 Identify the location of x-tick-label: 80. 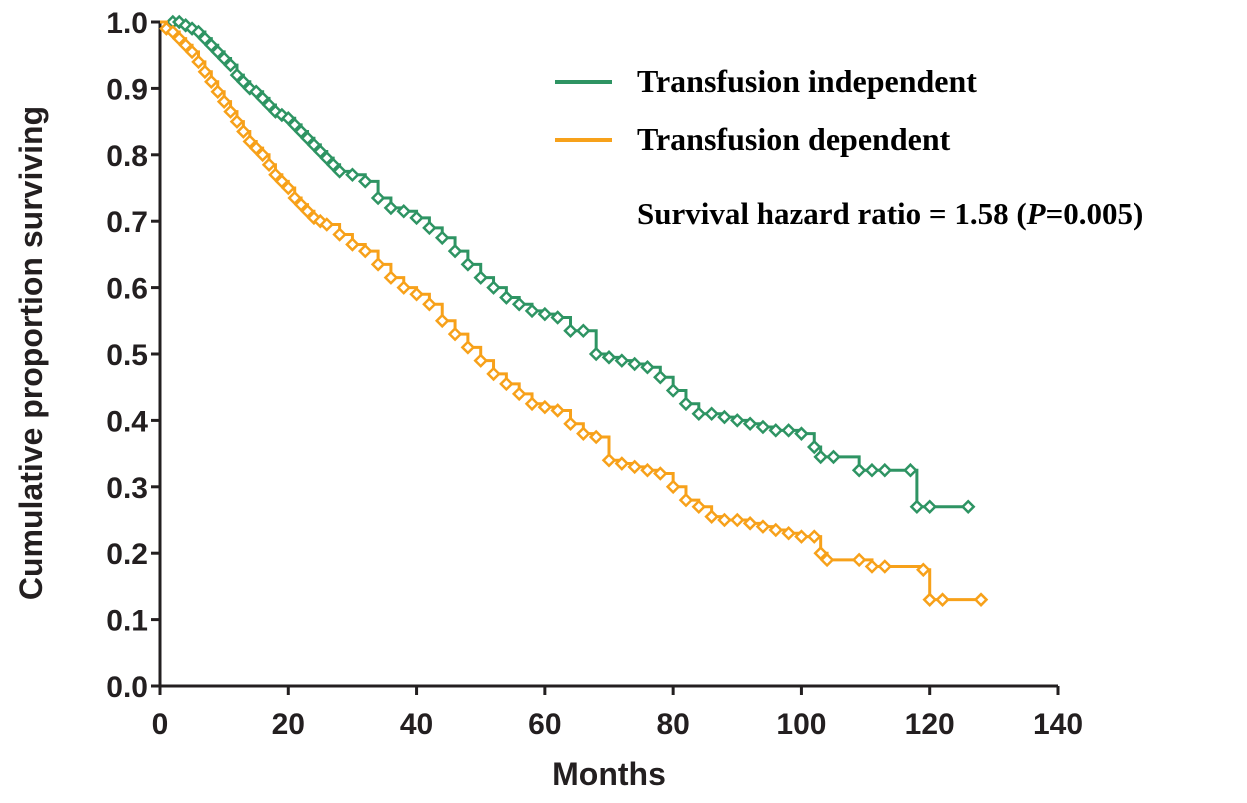
(672, 724).